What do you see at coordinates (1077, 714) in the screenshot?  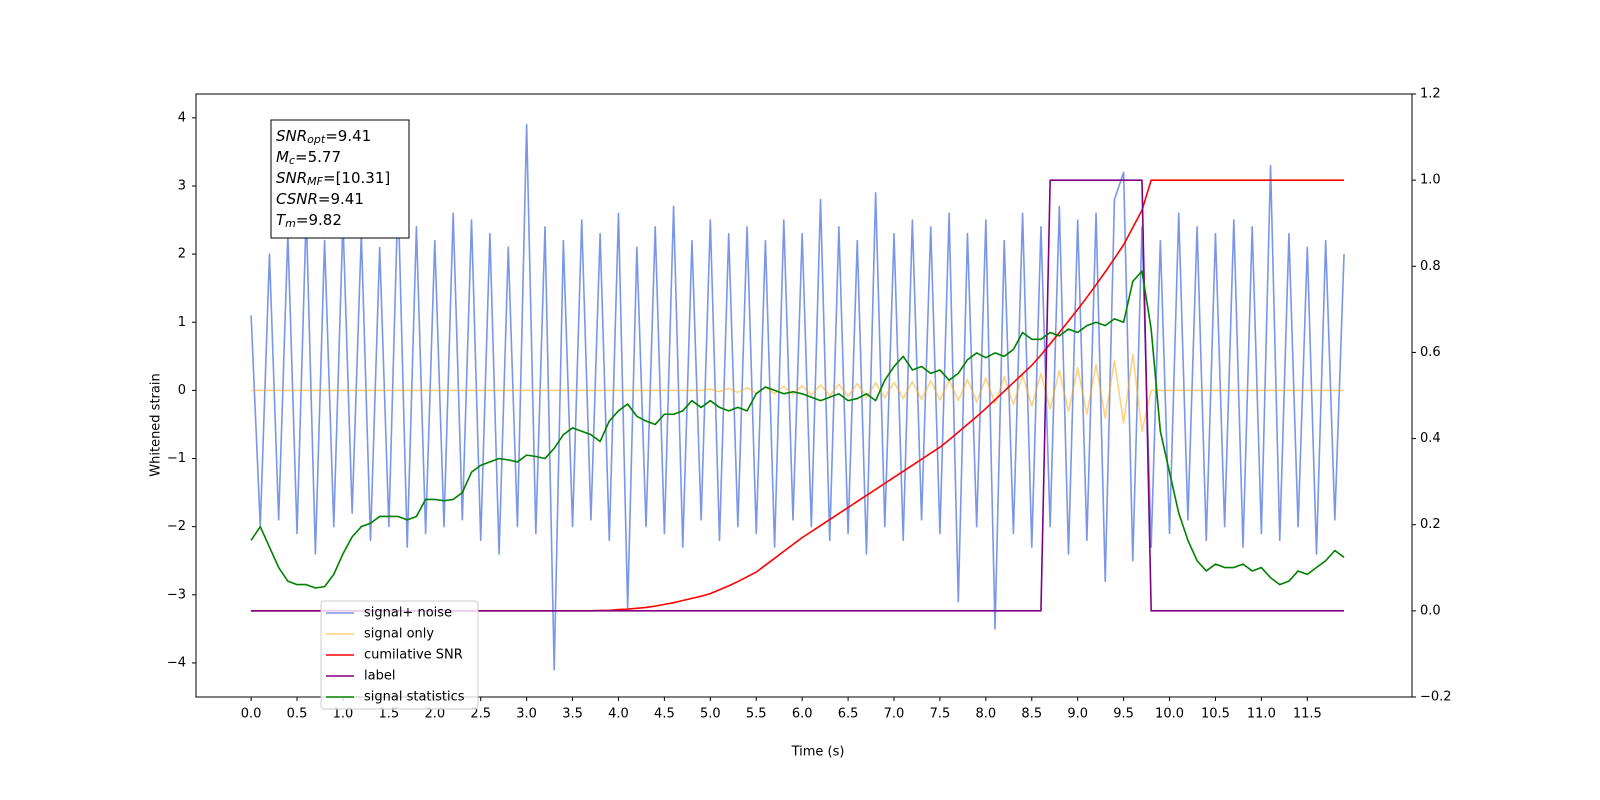 I see `x-tick-label: 9.0` at bounding box center [1077, 714].